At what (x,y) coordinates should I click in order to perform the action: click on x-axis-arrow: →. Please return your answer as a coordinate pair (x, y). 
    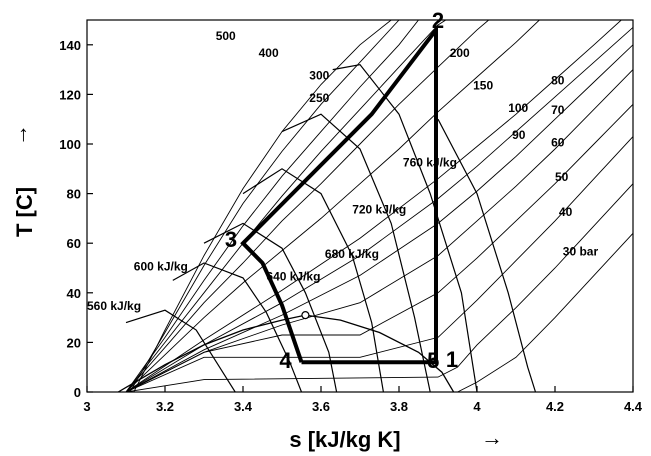
    Looking at the image, I should click on (492, 437).